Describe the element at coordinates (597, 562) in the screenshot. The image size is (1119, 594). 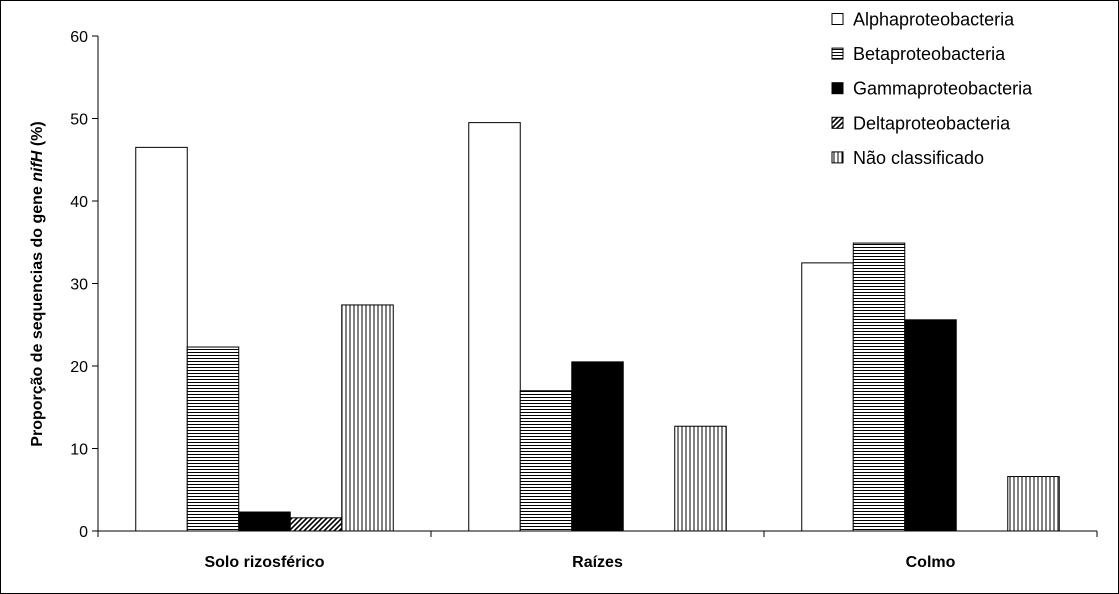
I see `category-label: Raízes` at that location.